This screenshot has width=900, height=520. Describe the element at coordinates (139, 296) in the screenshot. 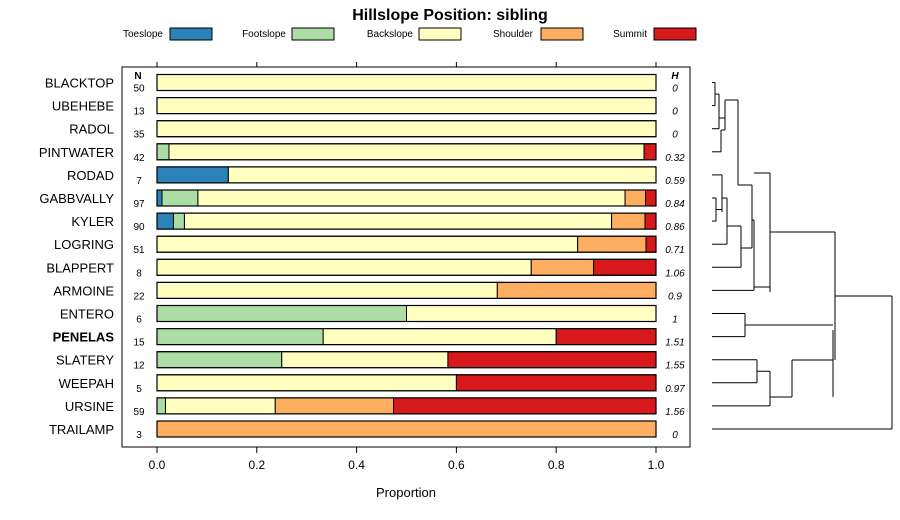

I see `n-label-9: 22` at that location.